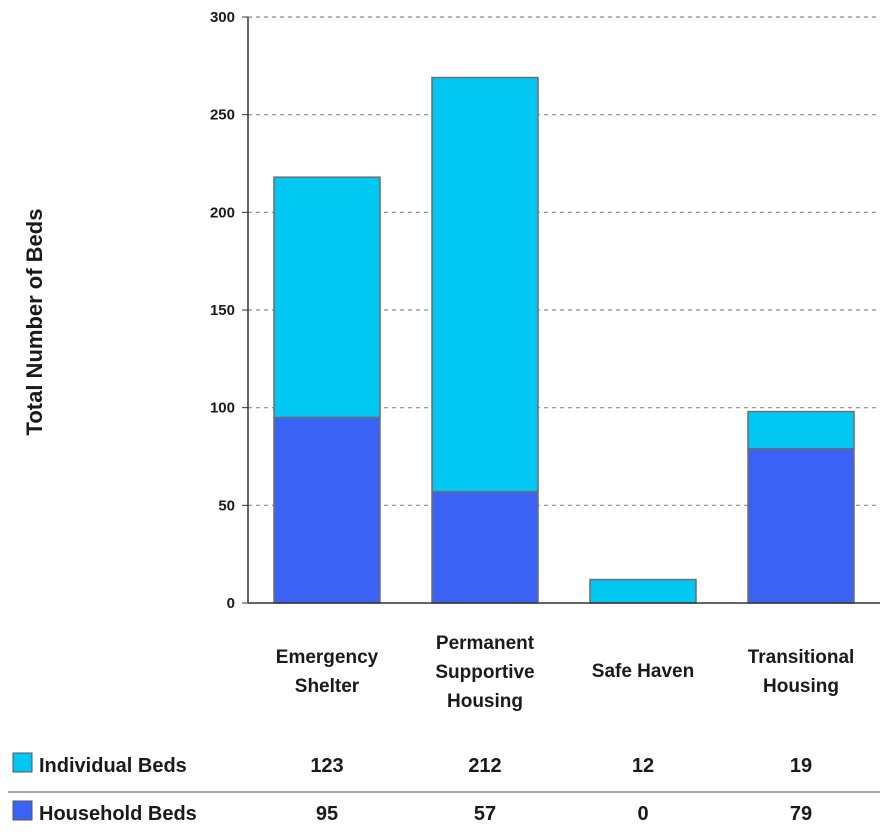 This screenshot has height=836, width=888. I want to click on data-table-value: 19, so click(801, 766).